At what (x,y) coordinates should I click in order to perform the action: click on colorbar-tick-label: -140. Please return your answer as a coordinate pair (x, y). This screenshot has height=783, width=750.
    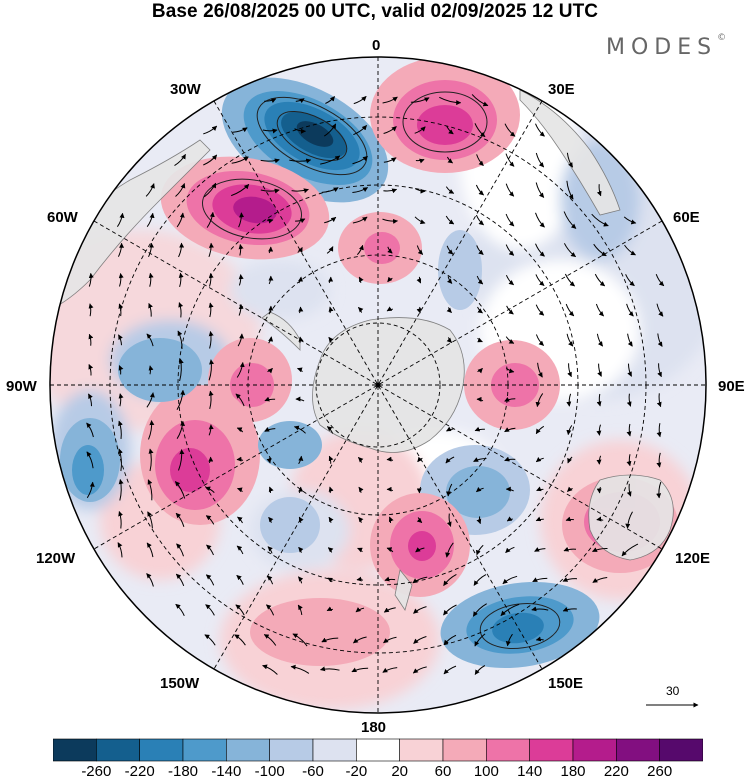
    Looking at the image, I should click on (226, 771).